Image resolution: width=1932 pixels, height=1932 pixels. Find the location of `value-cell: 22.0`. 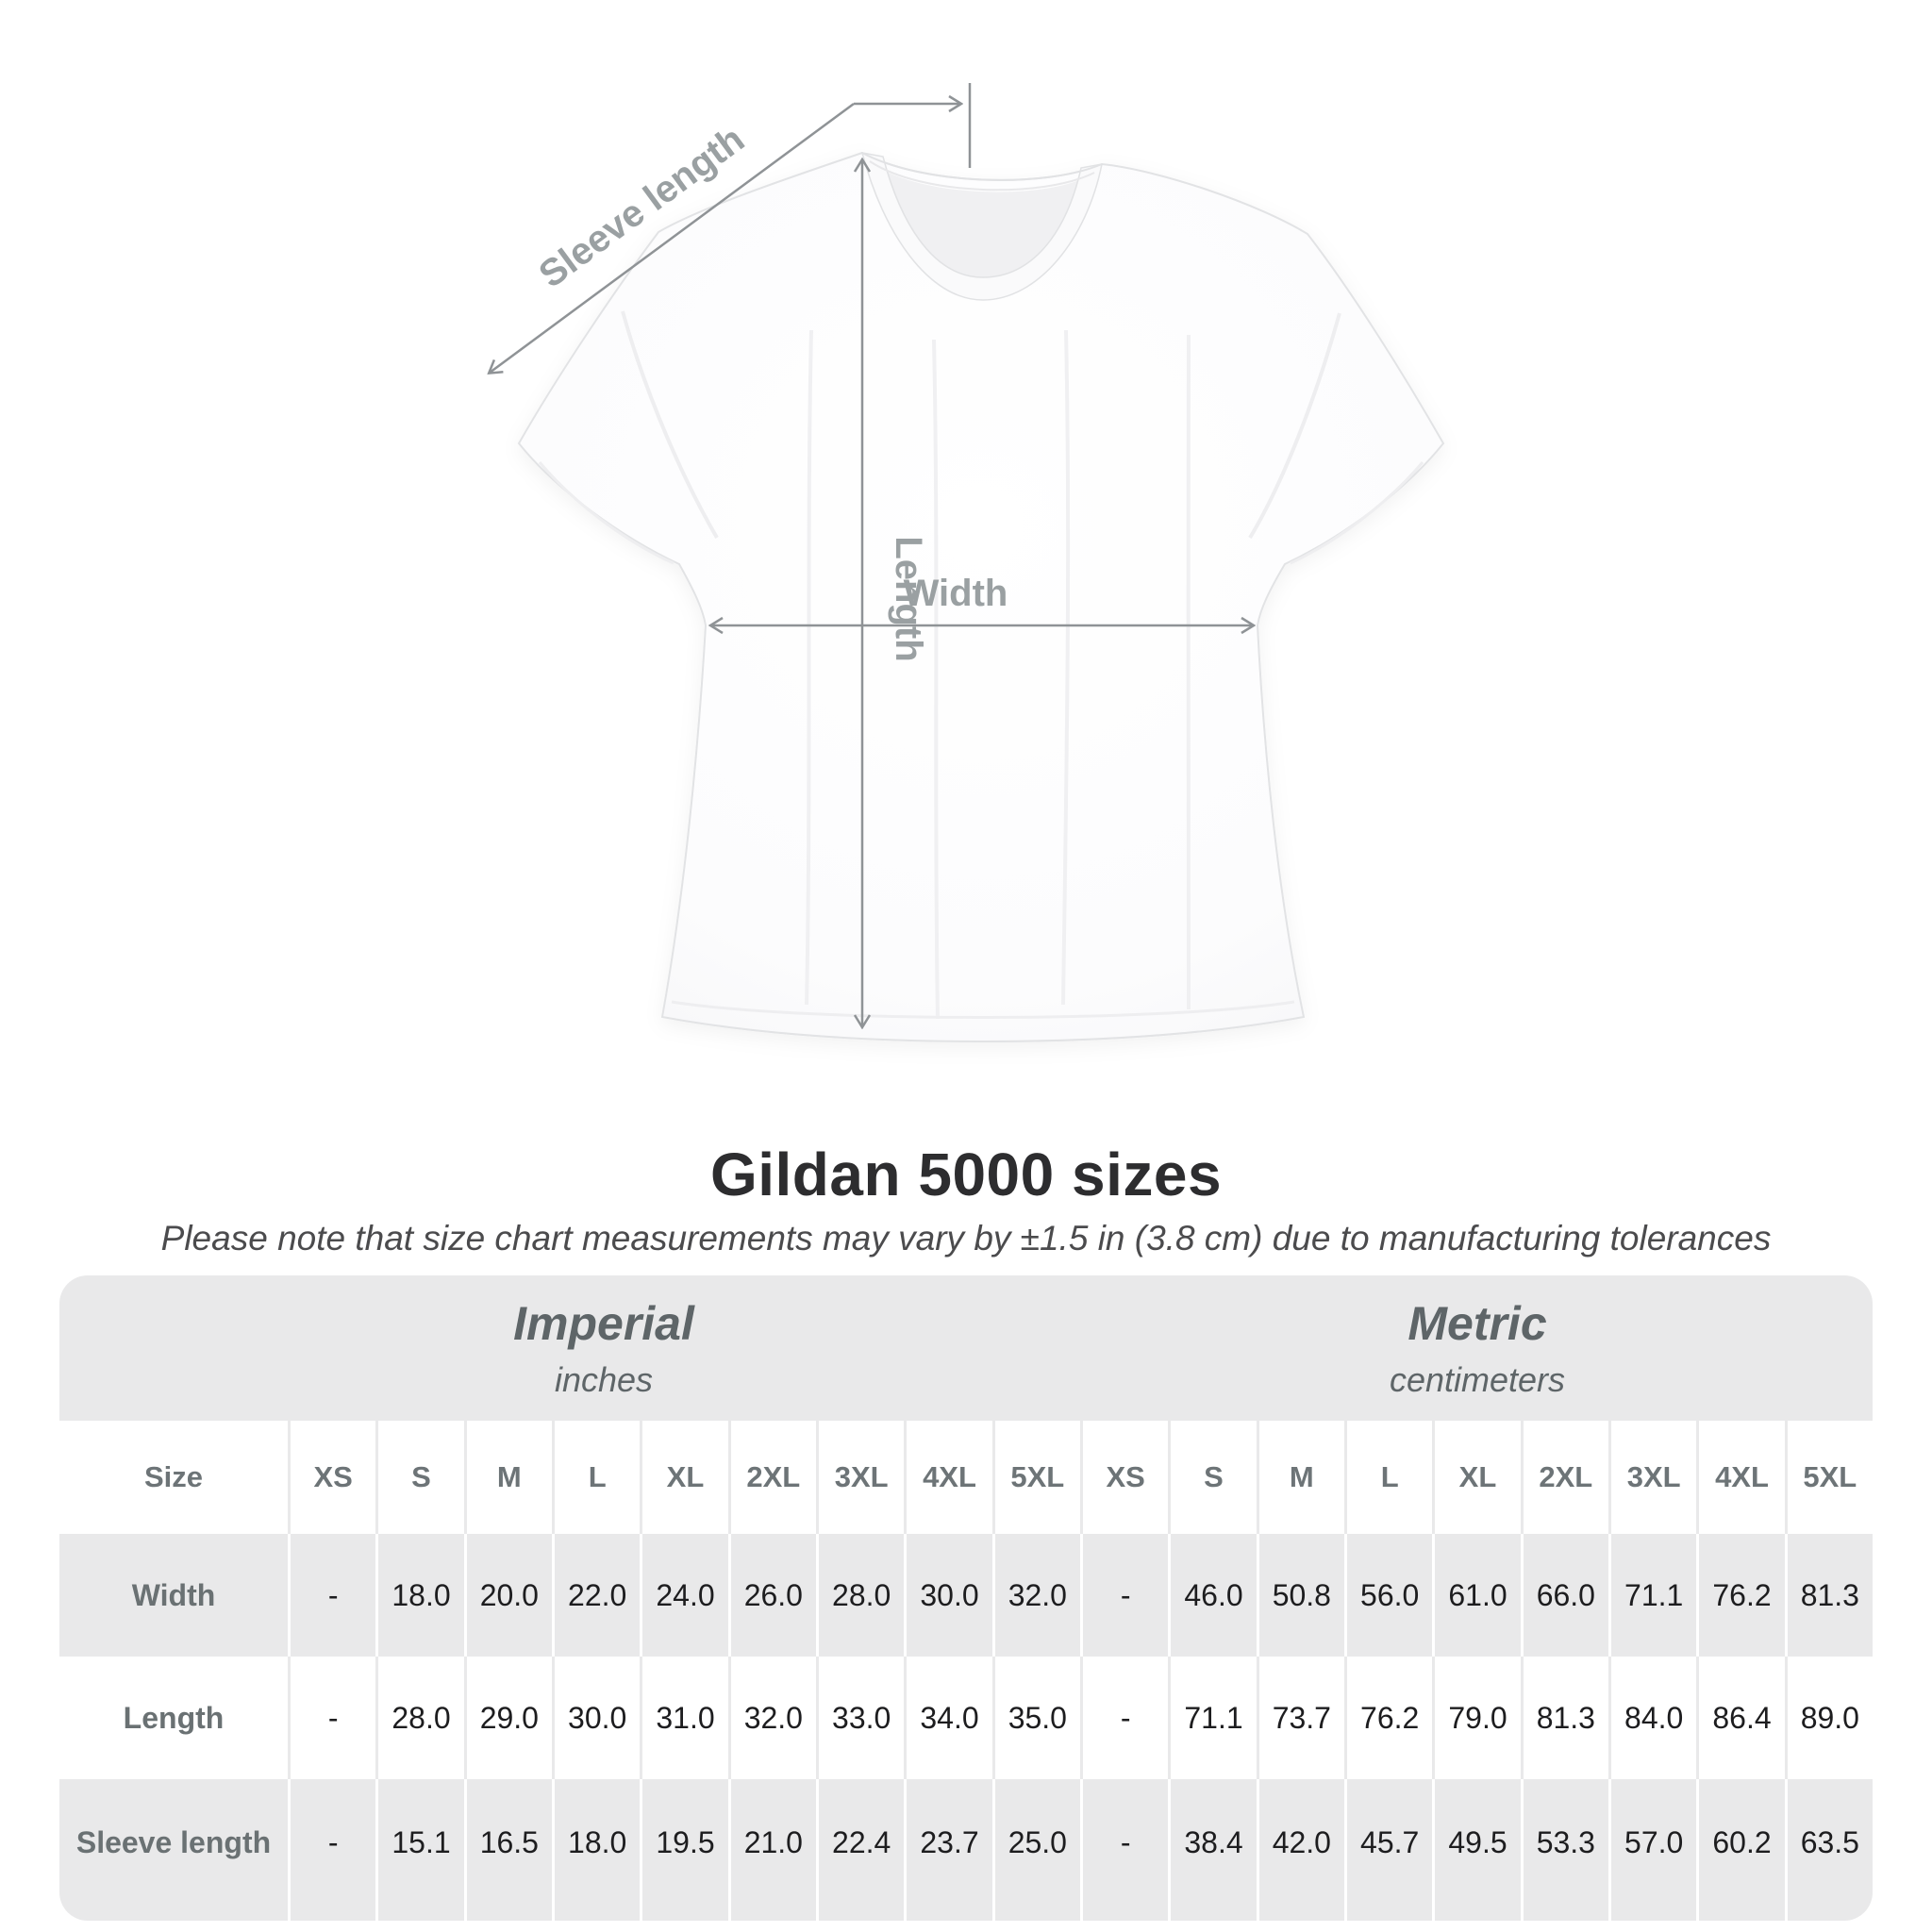

value-cell: 22.0 is located at coordinates (596, 1596).